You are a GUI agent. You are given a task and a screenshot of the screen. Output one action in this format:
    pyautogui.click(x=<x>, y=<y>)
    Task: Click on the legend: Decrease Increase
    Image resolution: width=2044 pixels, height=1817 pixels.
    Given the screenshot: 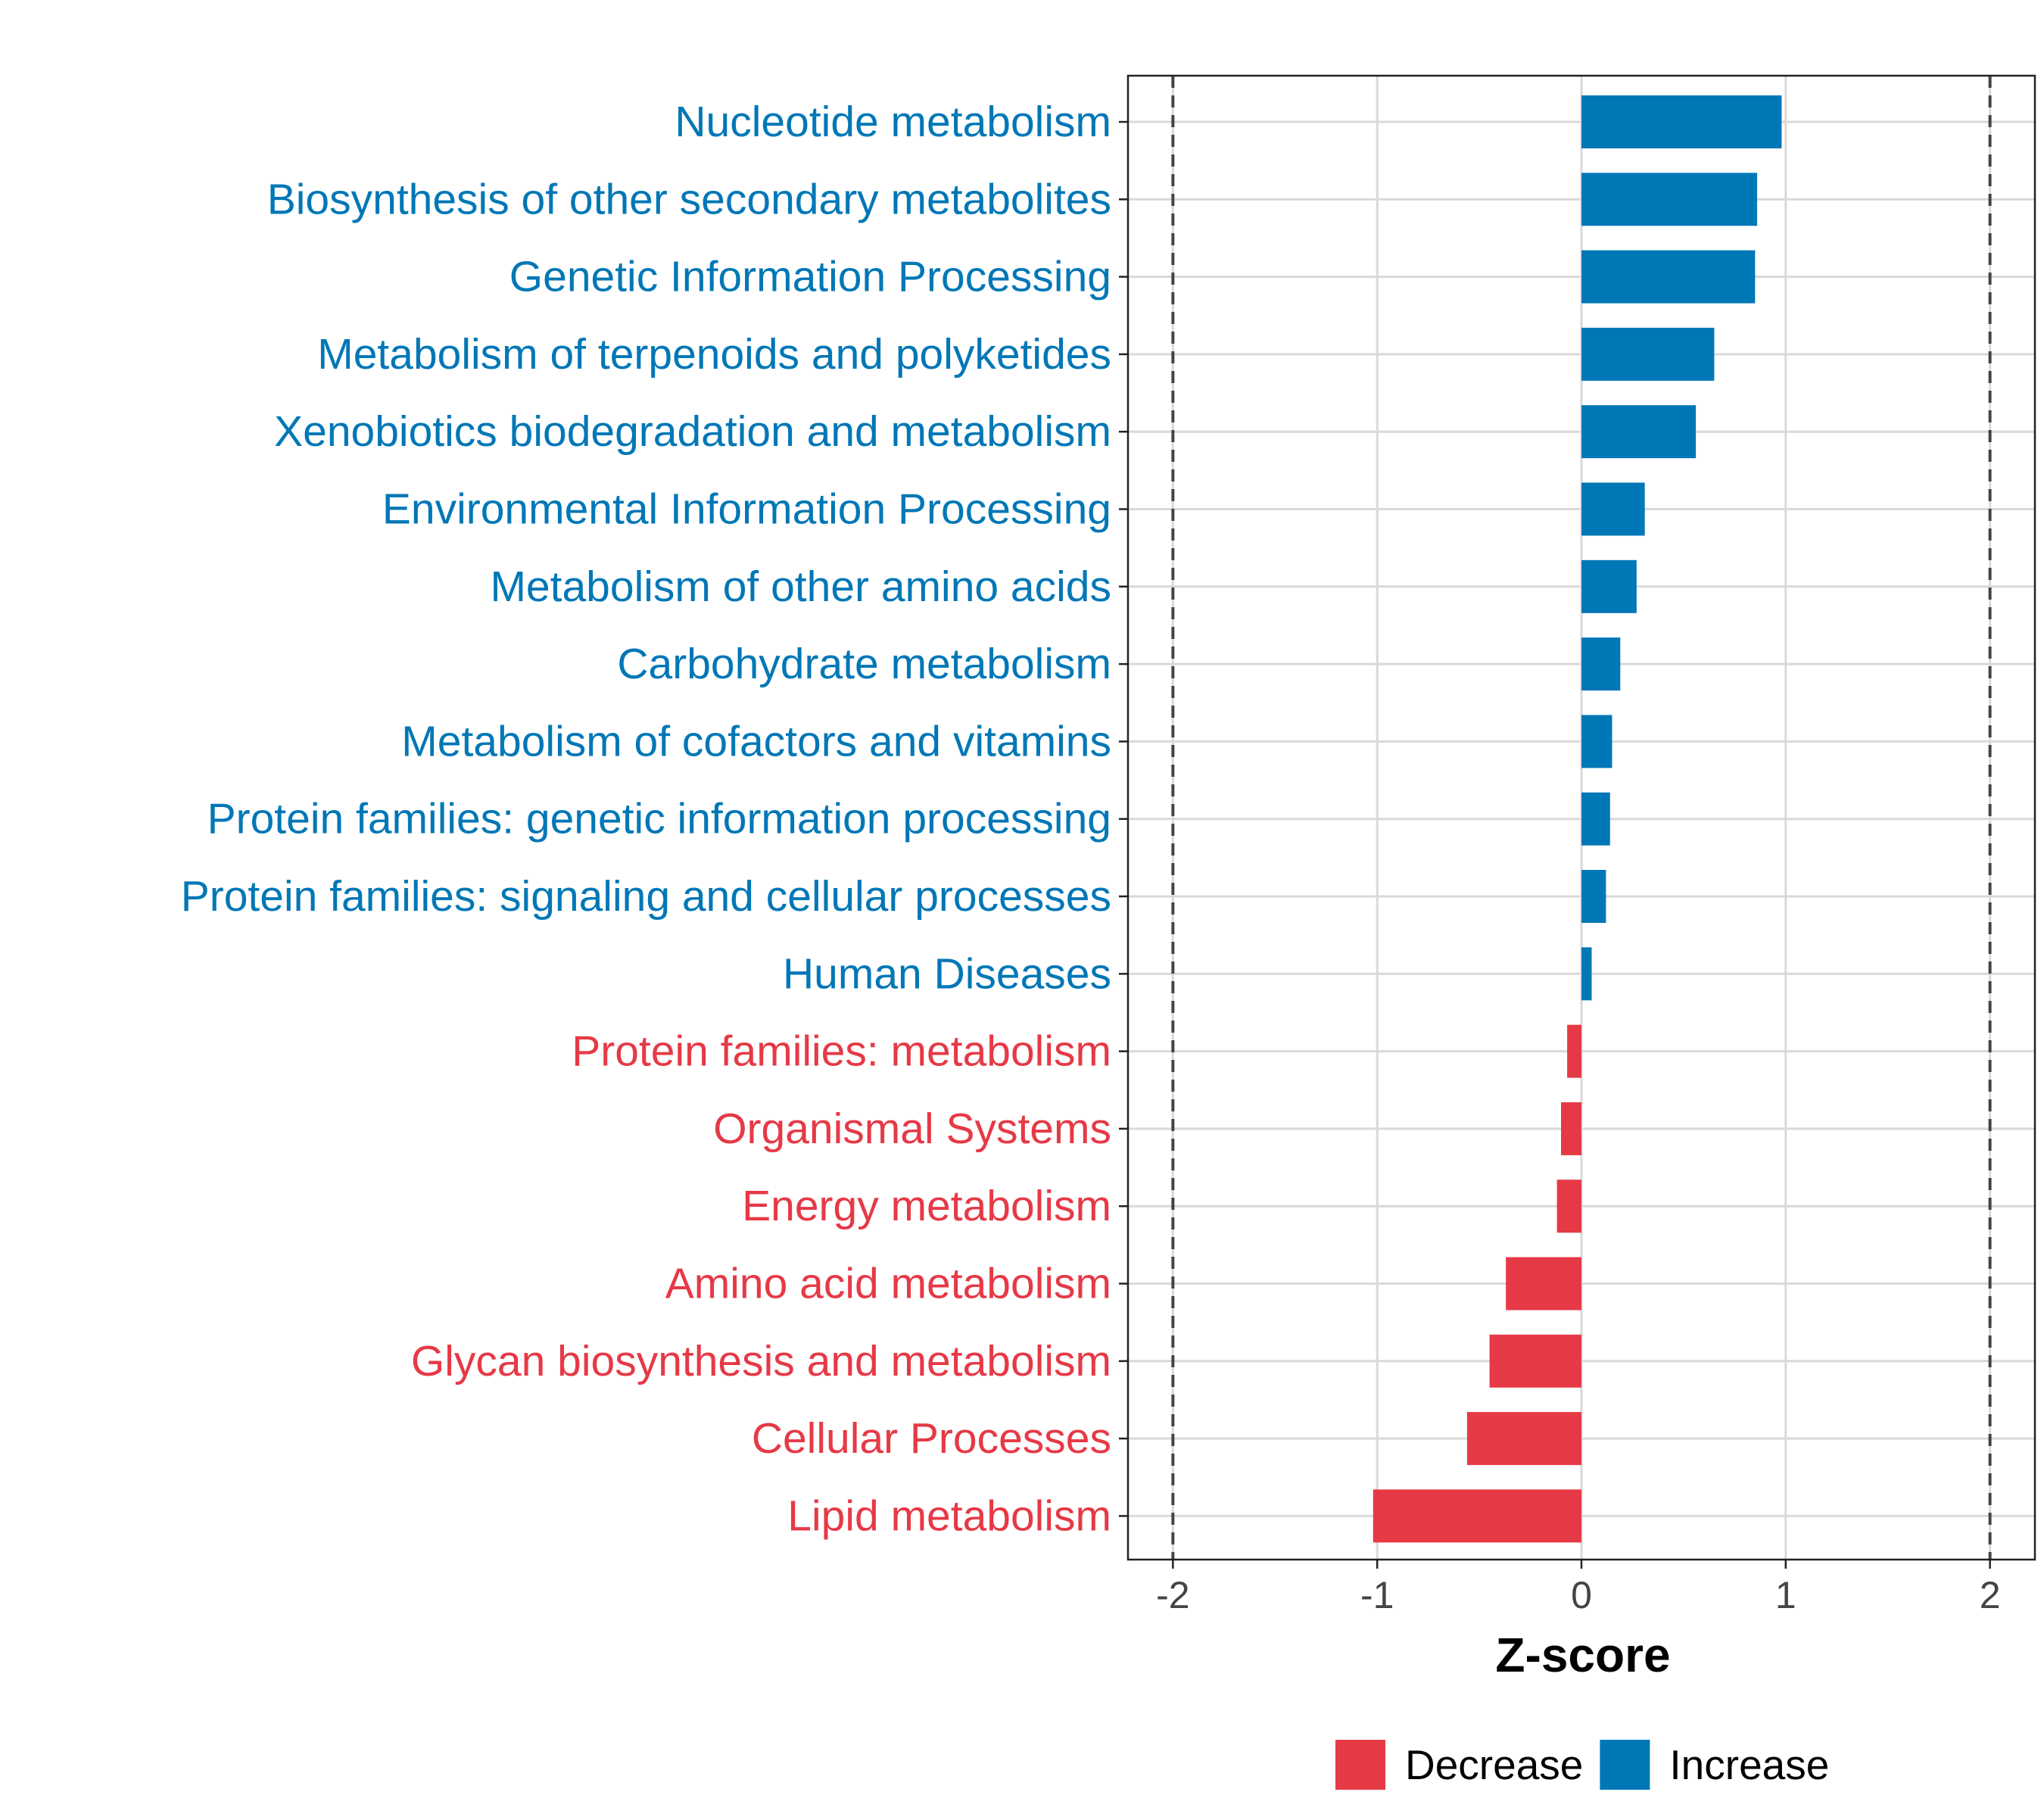 What is the action you would take?
    pyautogui.click(x=1582, y=1765)
    